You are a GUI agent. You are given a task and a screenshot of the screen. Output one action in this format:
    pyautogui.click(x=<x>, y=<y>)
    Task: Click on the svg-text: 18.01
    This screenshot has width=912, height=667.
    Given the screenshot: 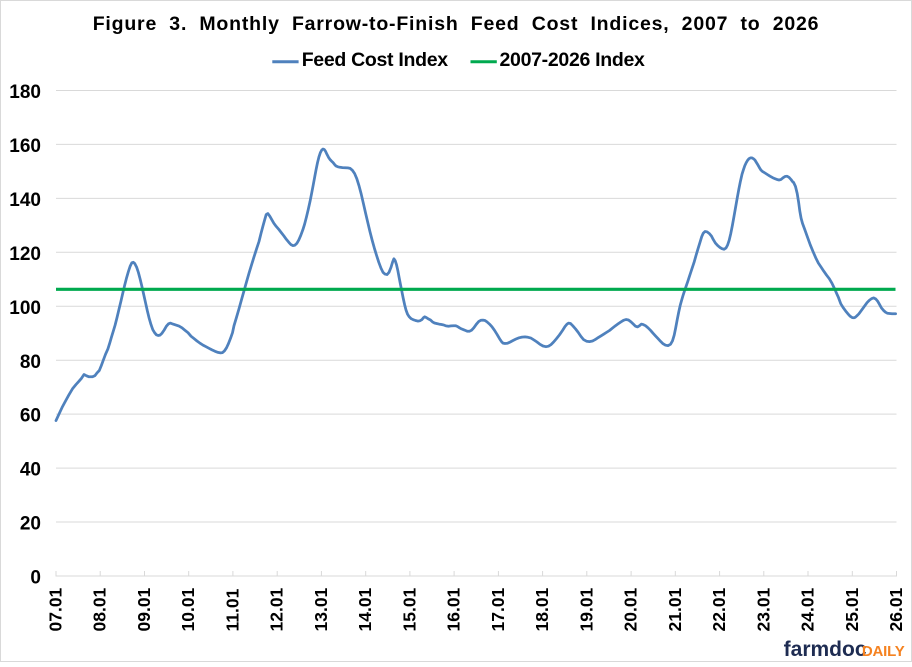 What is the action you would take?
    pyautogui.click(x=542, y=609)
    